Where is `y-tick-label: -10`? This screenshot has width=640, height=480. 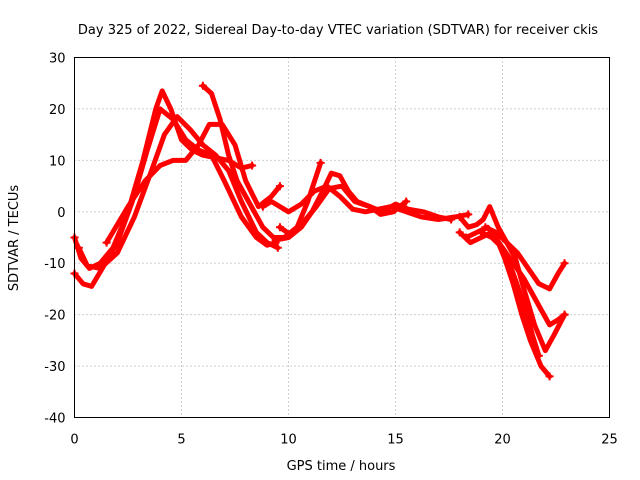 y-tick-label: -10 is located at coordinates (54, 264).